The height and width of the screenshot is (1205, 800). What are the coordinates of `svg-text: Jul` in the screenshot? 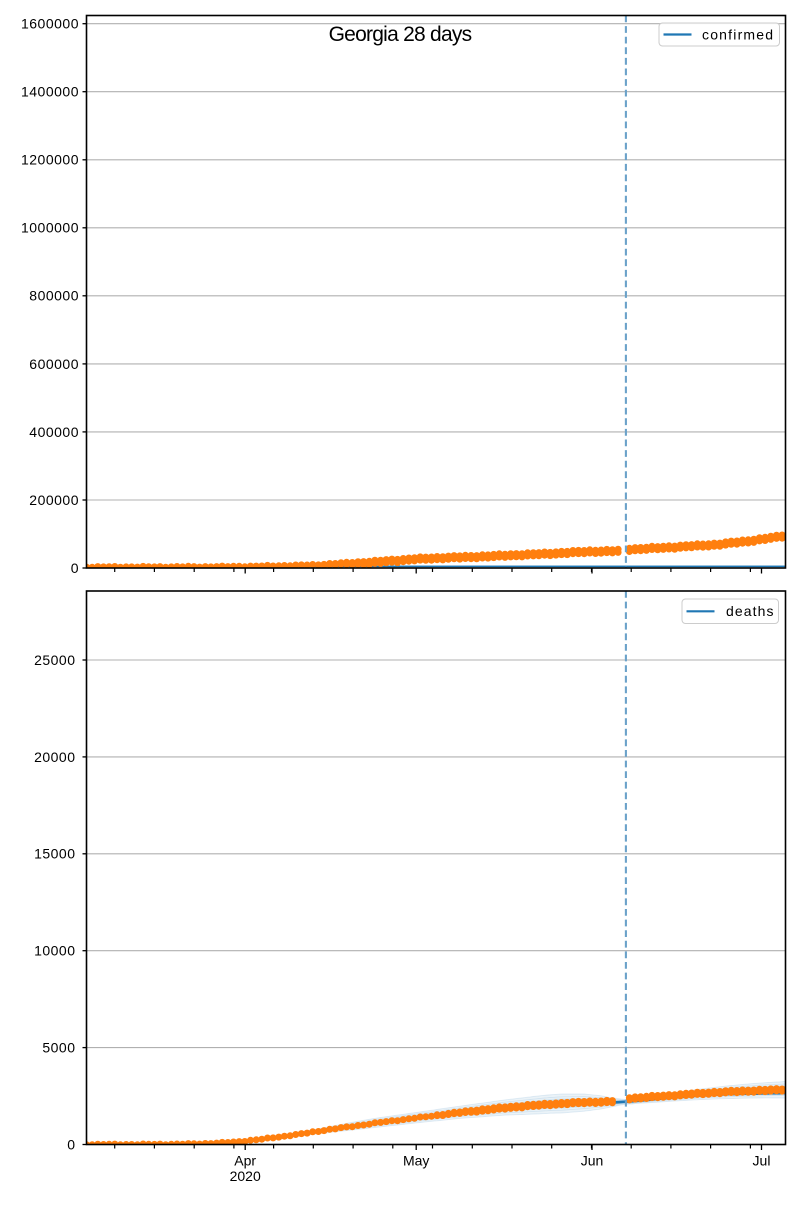 It's located at (762, 1161).